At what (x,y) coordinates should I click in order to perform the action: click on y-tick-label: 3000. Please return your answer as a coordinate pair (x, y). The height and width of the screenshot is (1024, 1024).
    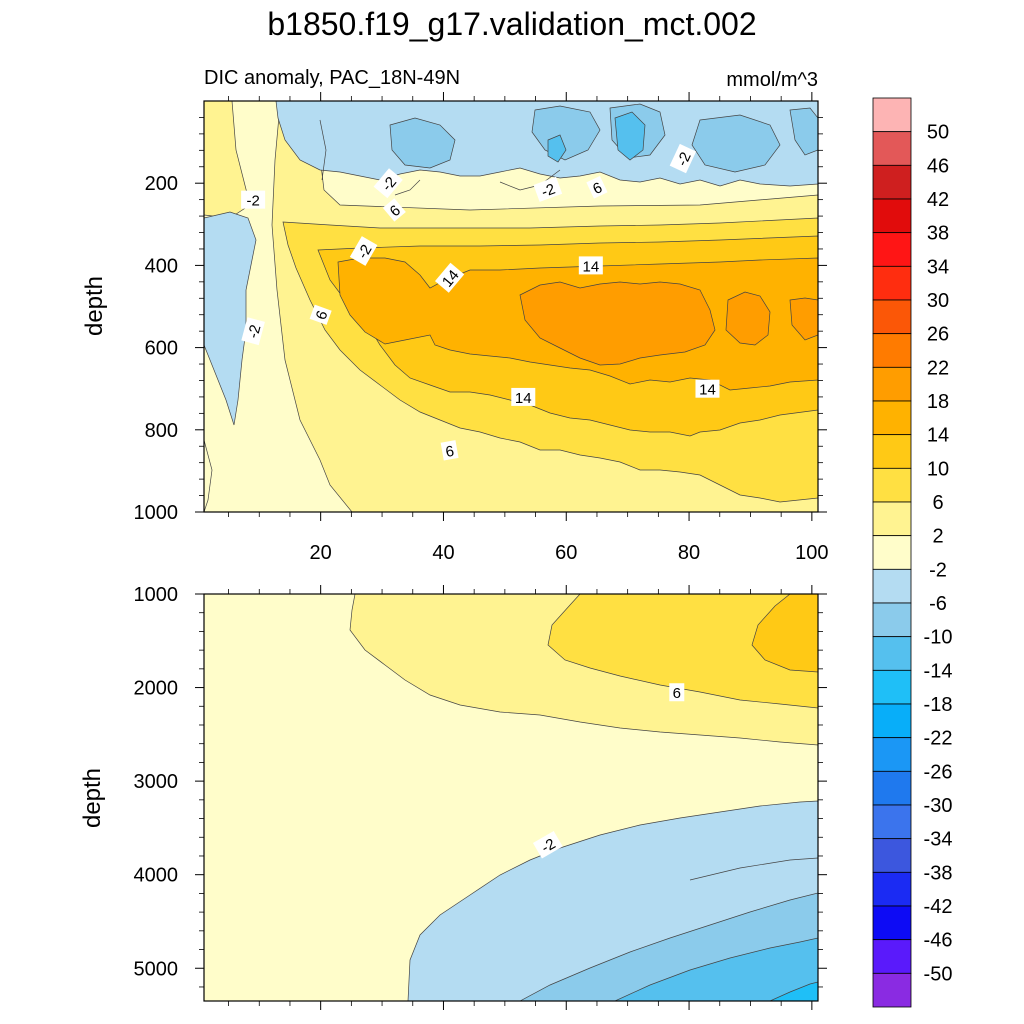
    Looking at the image, I should click on (156, 782).